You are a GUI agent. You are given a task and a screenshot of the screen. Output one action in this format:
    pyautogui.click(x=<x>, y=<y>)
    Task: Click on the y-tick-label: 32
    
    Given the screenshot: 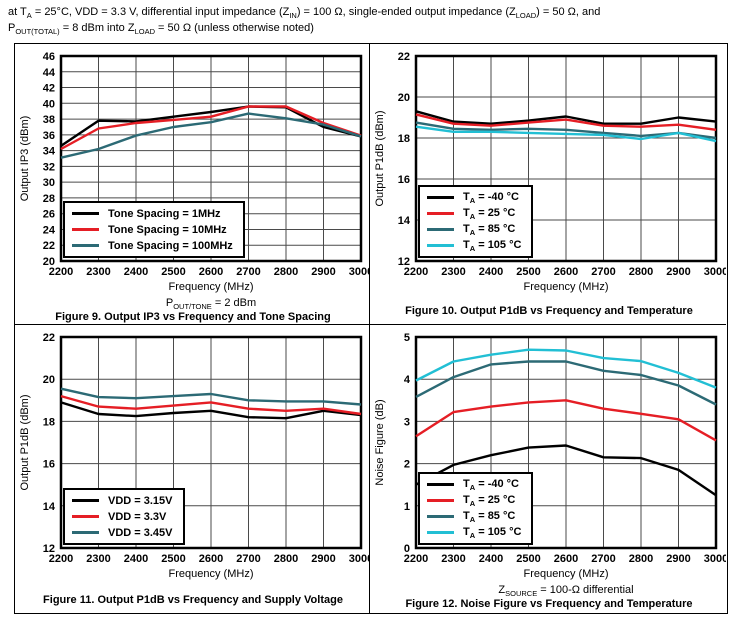 What is the action you would take?
    pyautogui.click(x=49, y=168)
    